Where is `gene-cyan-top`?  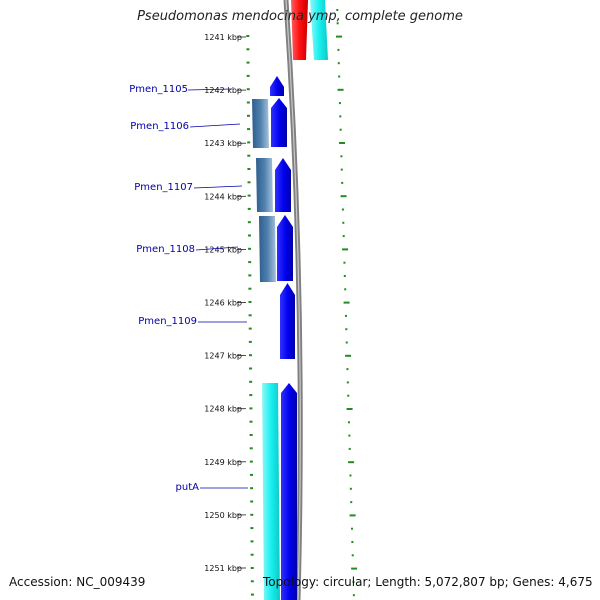
gene-cyan-top is located at coordinates (319, 30).